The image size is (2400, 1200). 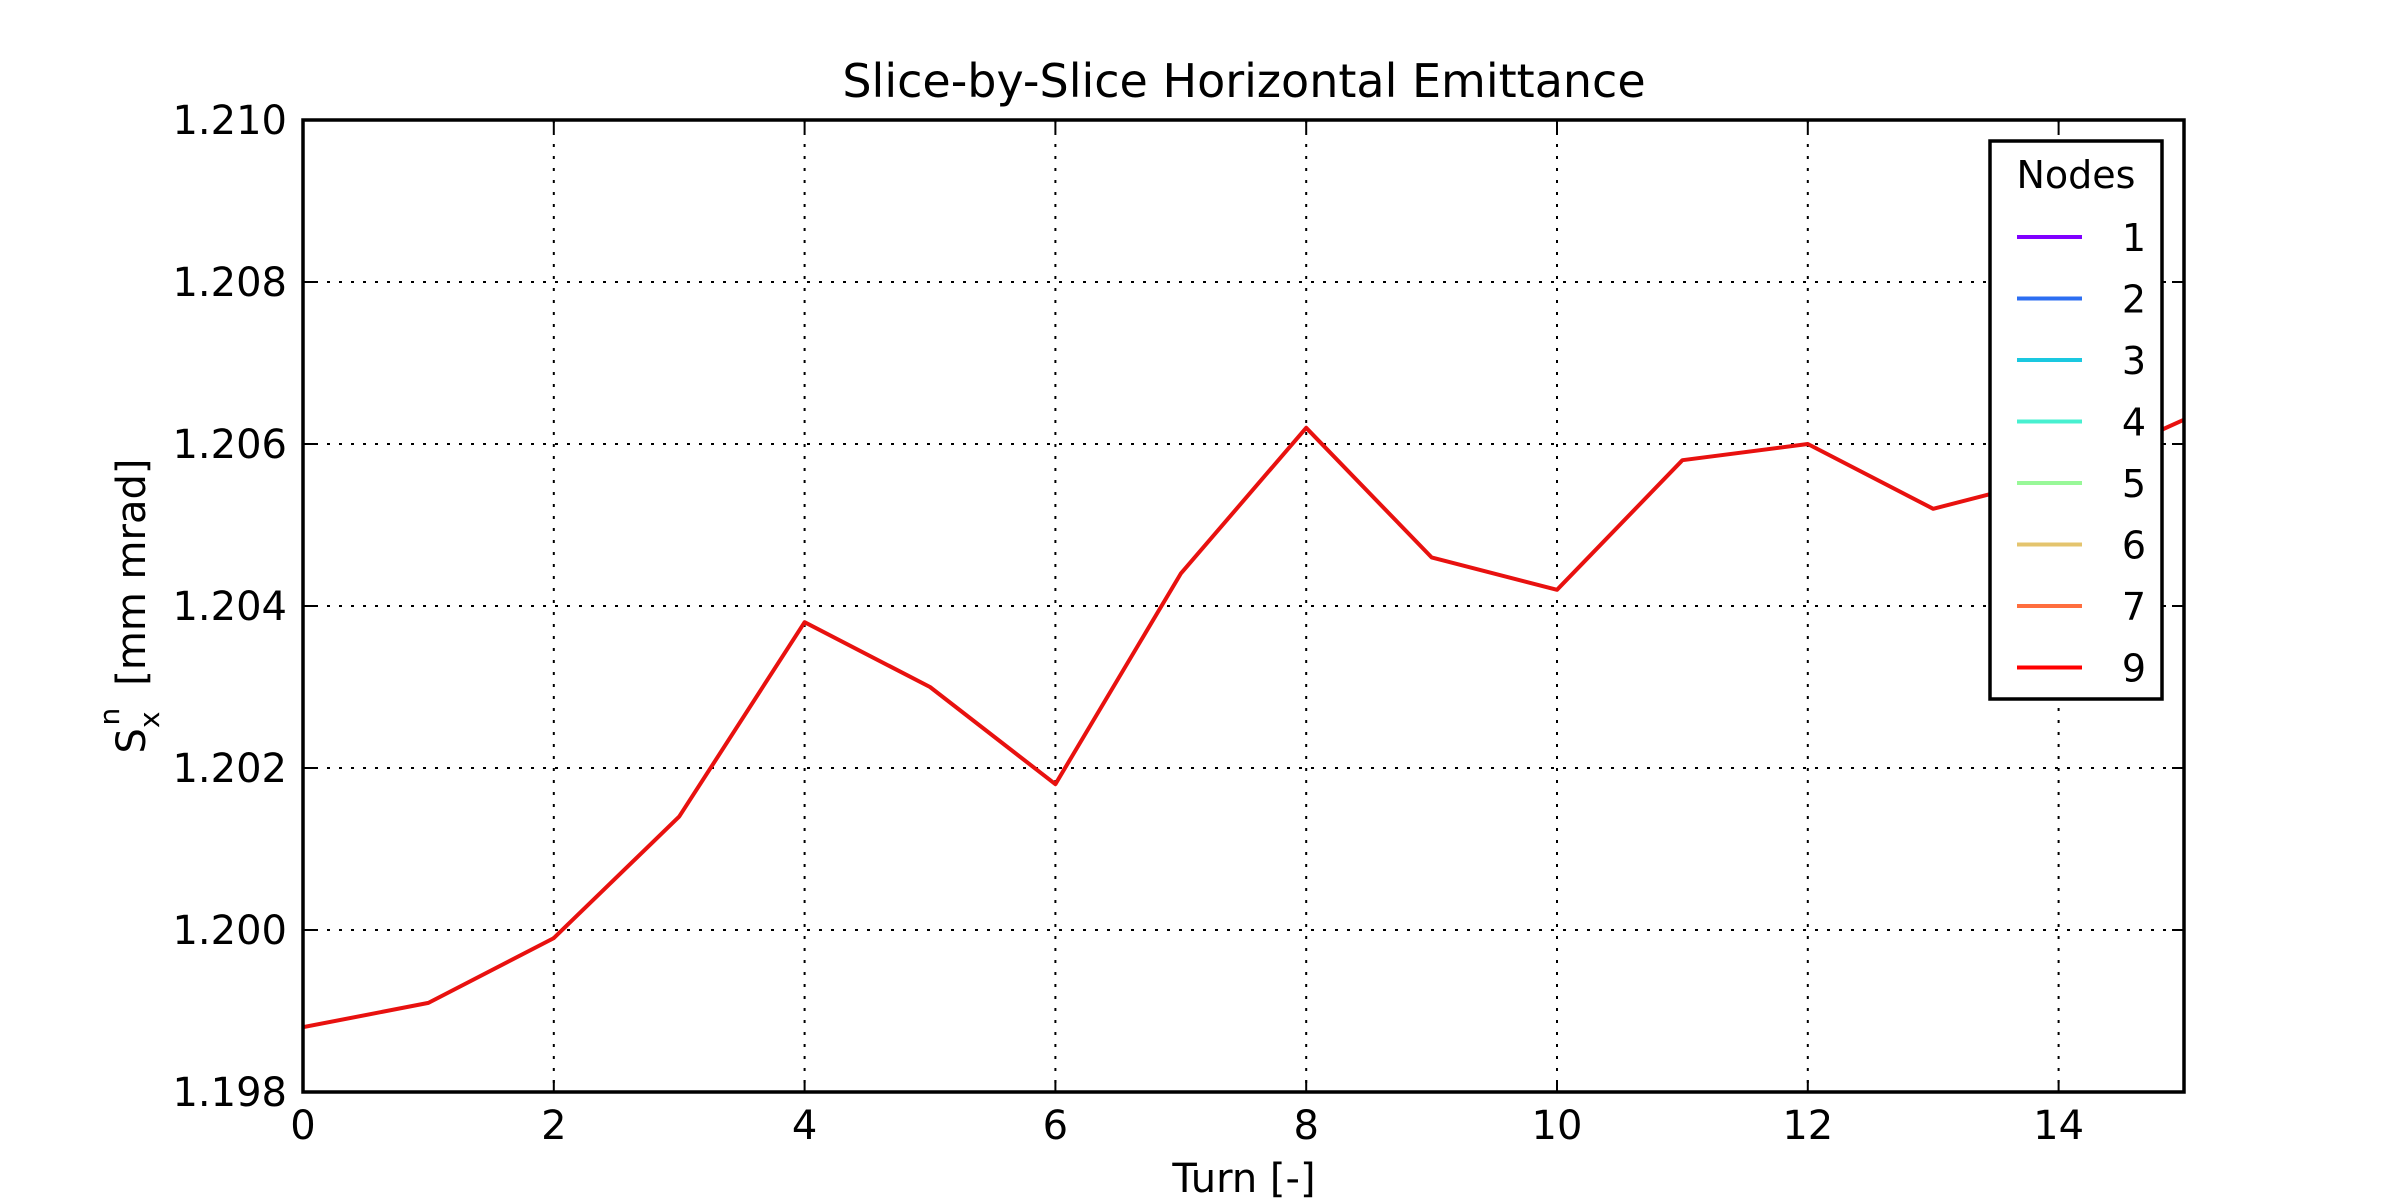 I want to click on legend-label-node-9: 9, so click(x=2134, y=669).